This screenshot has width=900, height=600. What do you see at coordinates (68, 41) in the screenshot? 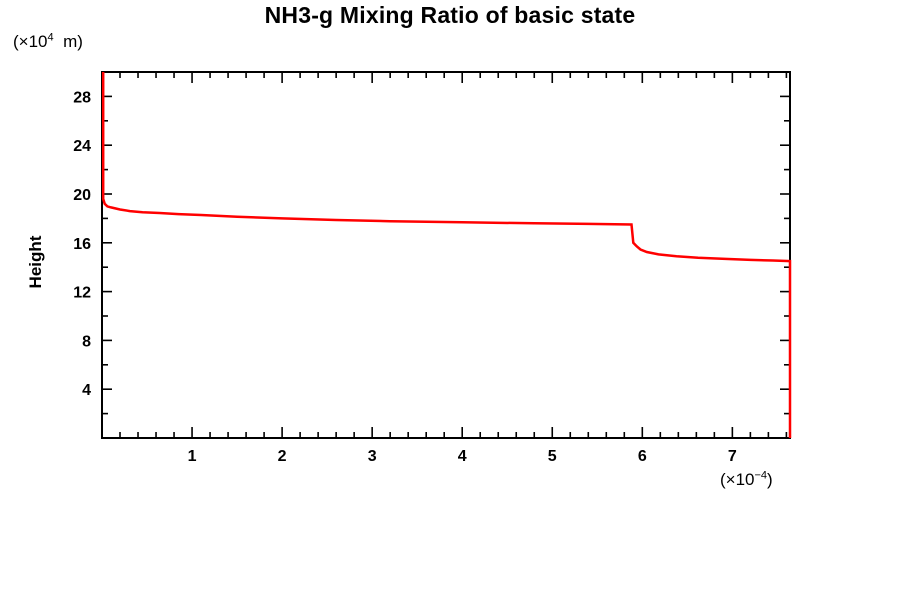
I see `y-unit-close: m)` at bounding box center [68, 41].